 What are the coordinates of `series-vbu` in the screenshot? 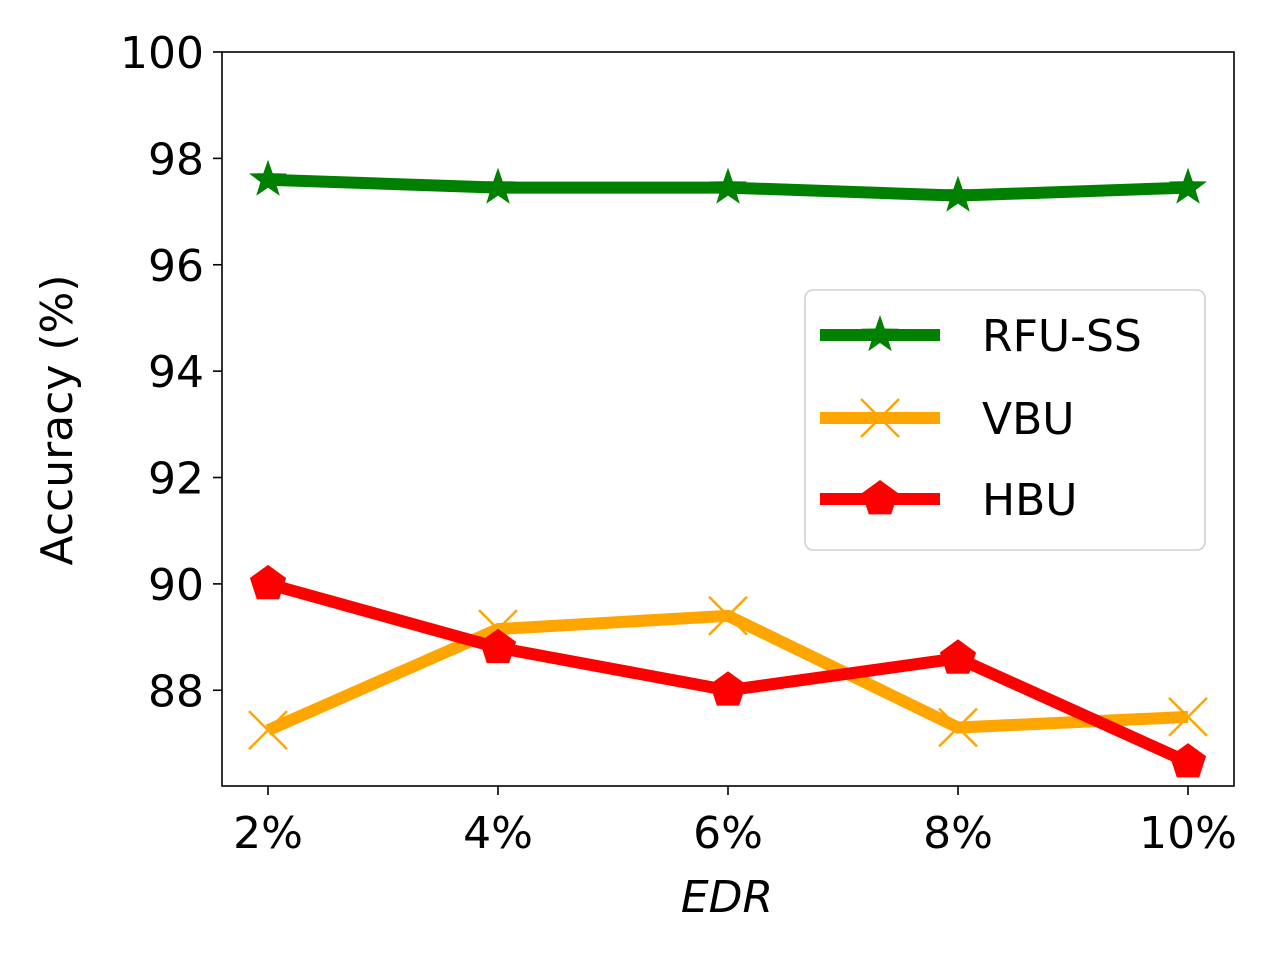 It's located at (728, 673).